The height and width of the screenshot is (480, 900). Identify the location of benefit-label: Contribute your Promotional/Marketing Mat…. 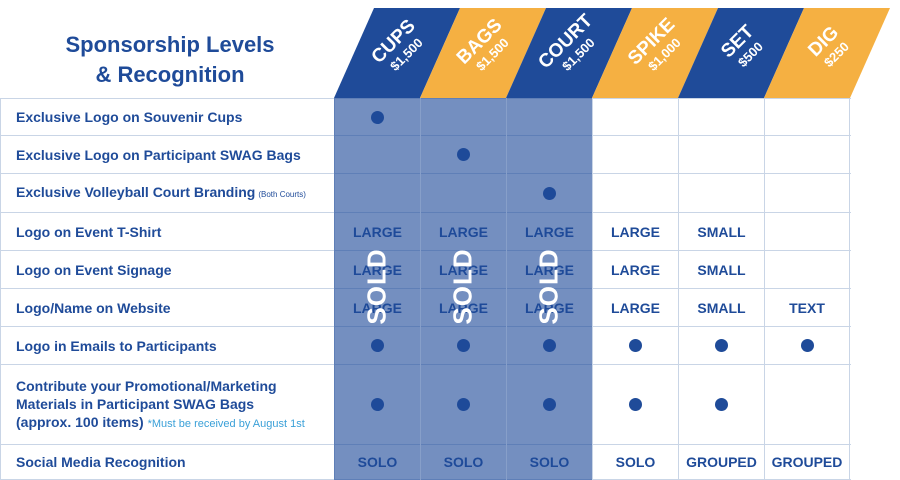
(167, 404).